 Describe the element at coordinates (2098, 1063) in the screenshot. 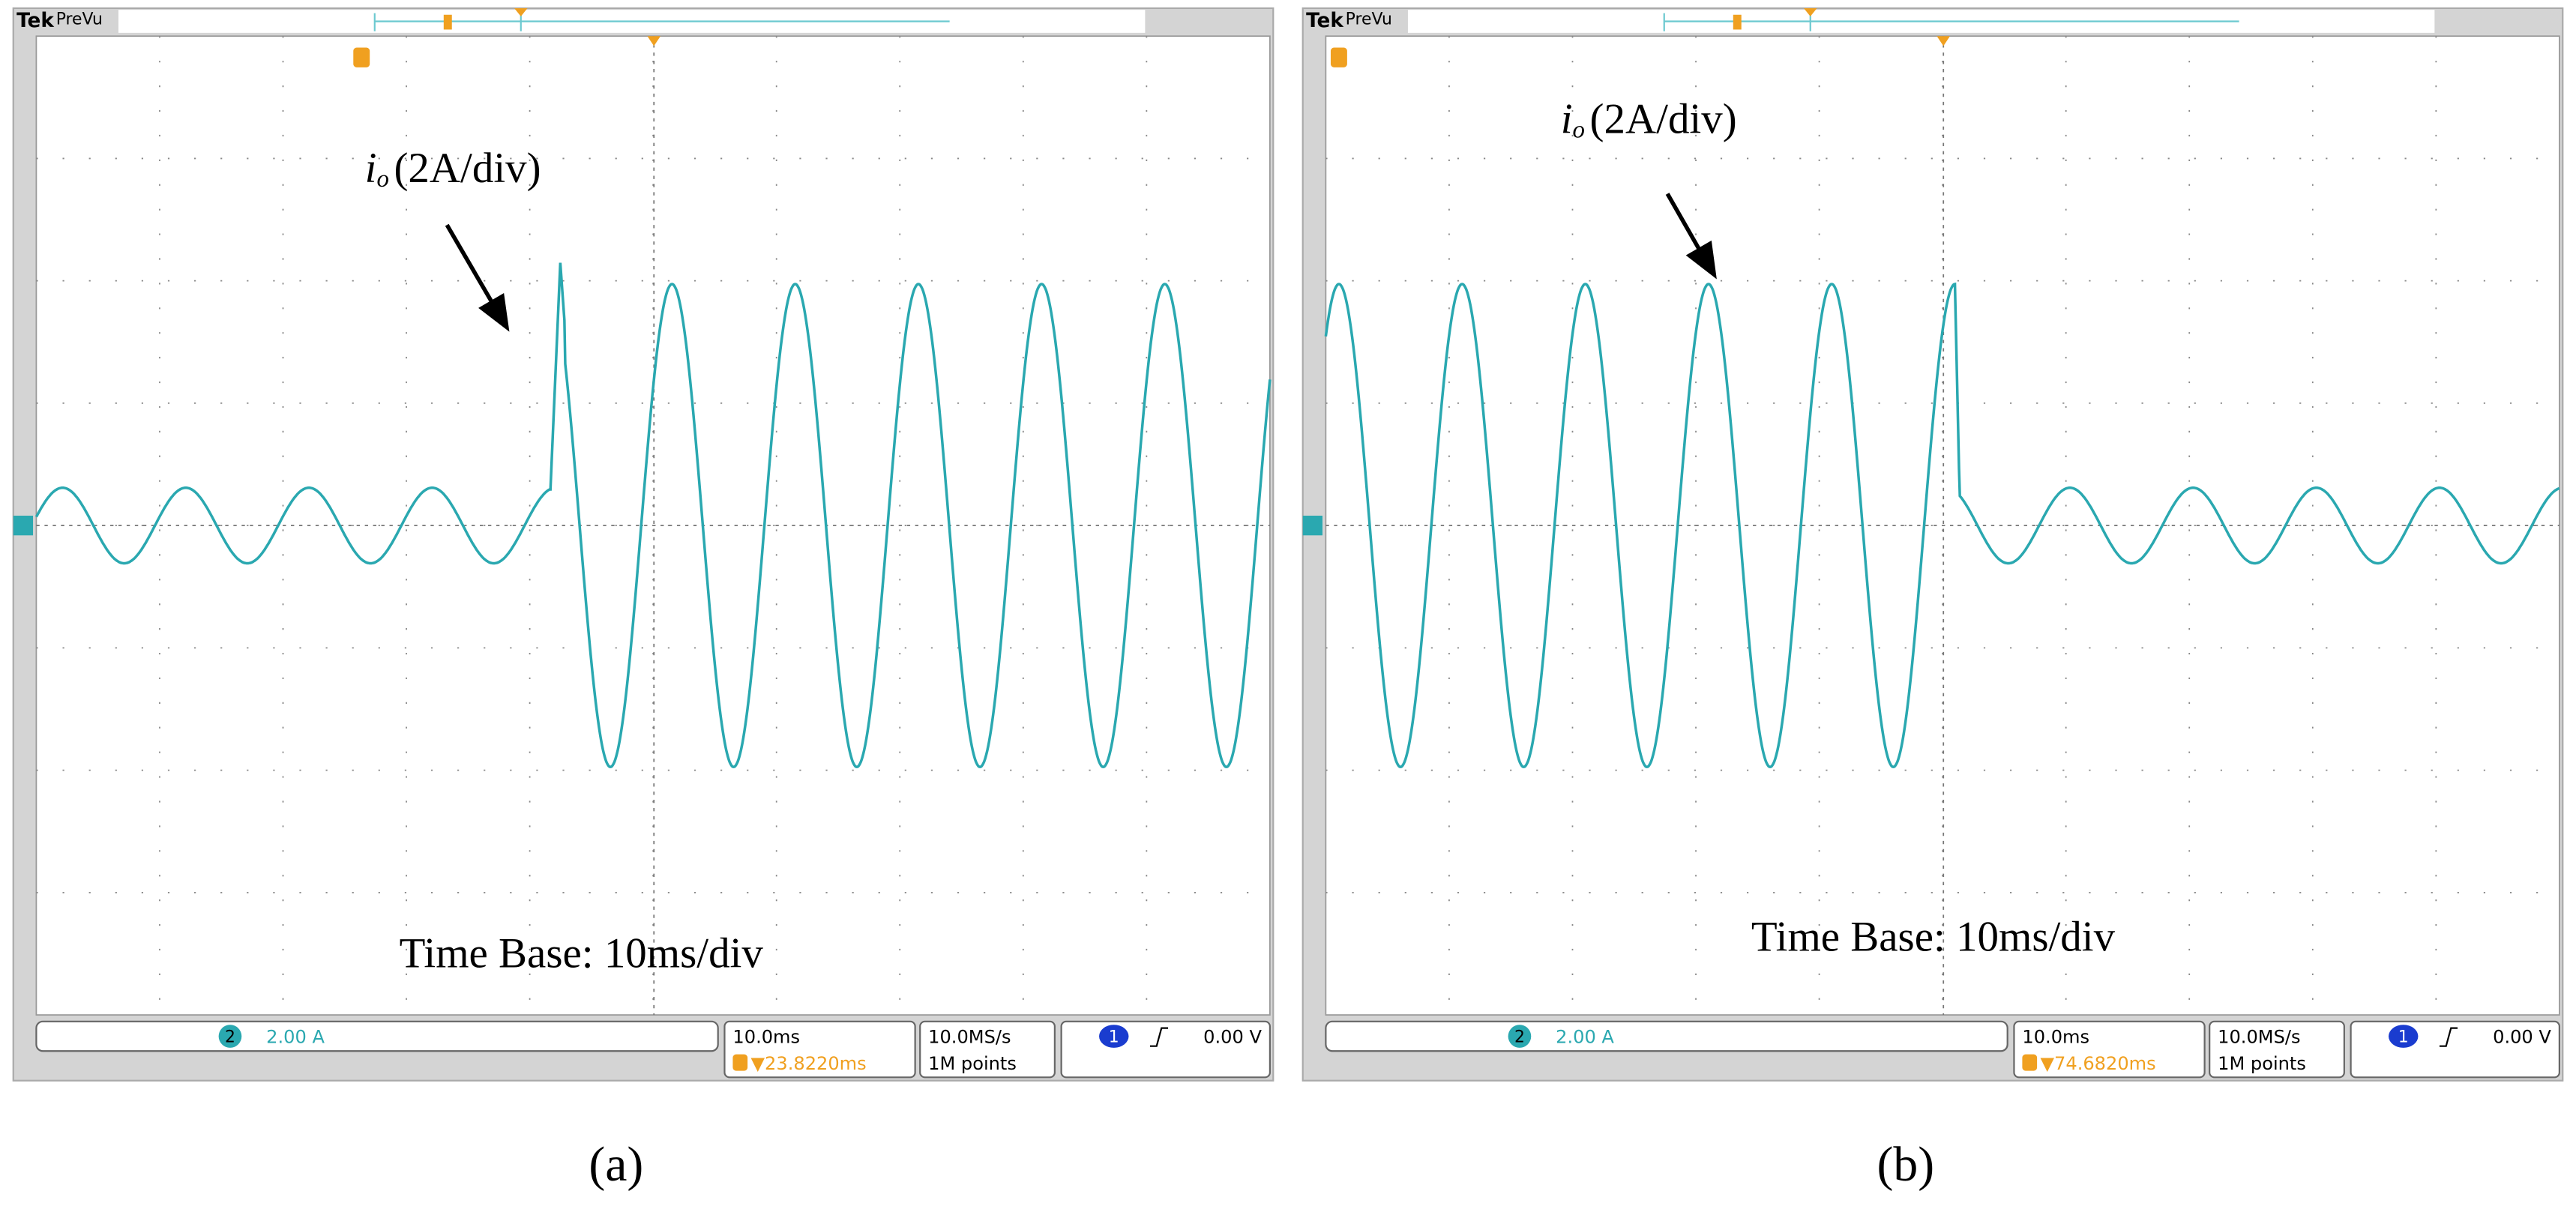

I see `trigger-position: ▼74.6820ms` at that location.